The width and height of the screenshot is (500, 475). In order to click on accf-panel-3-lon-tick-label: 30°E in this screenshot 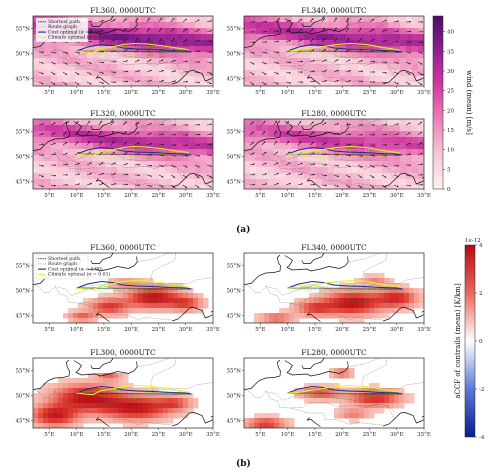, I will do `click(186, 435)`.